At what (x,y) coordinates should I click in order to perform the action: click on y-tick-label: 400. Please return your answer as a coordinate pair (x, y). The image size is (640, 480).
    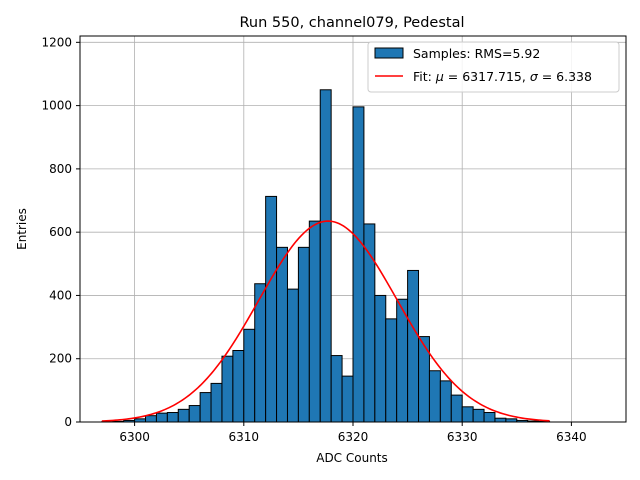
    Looking at the image, I should click on (60, 295).